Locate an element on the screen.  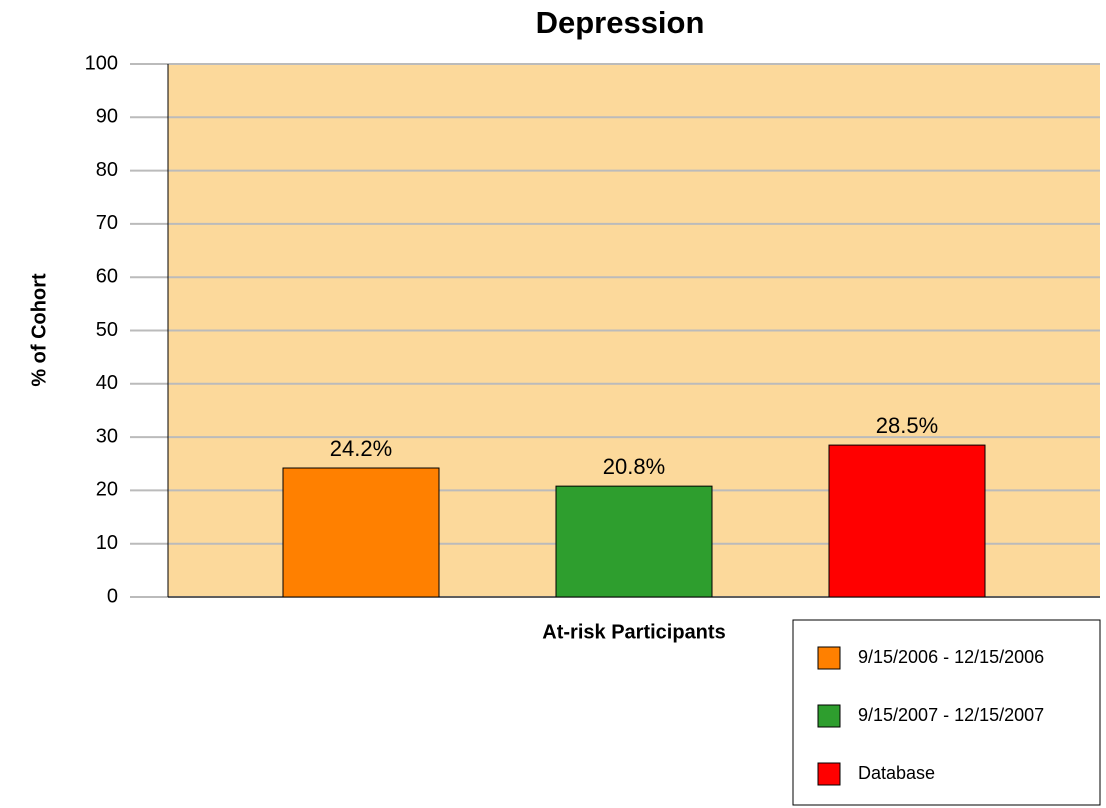
y-tick-label: 30 is located at coordinates (107, 436).